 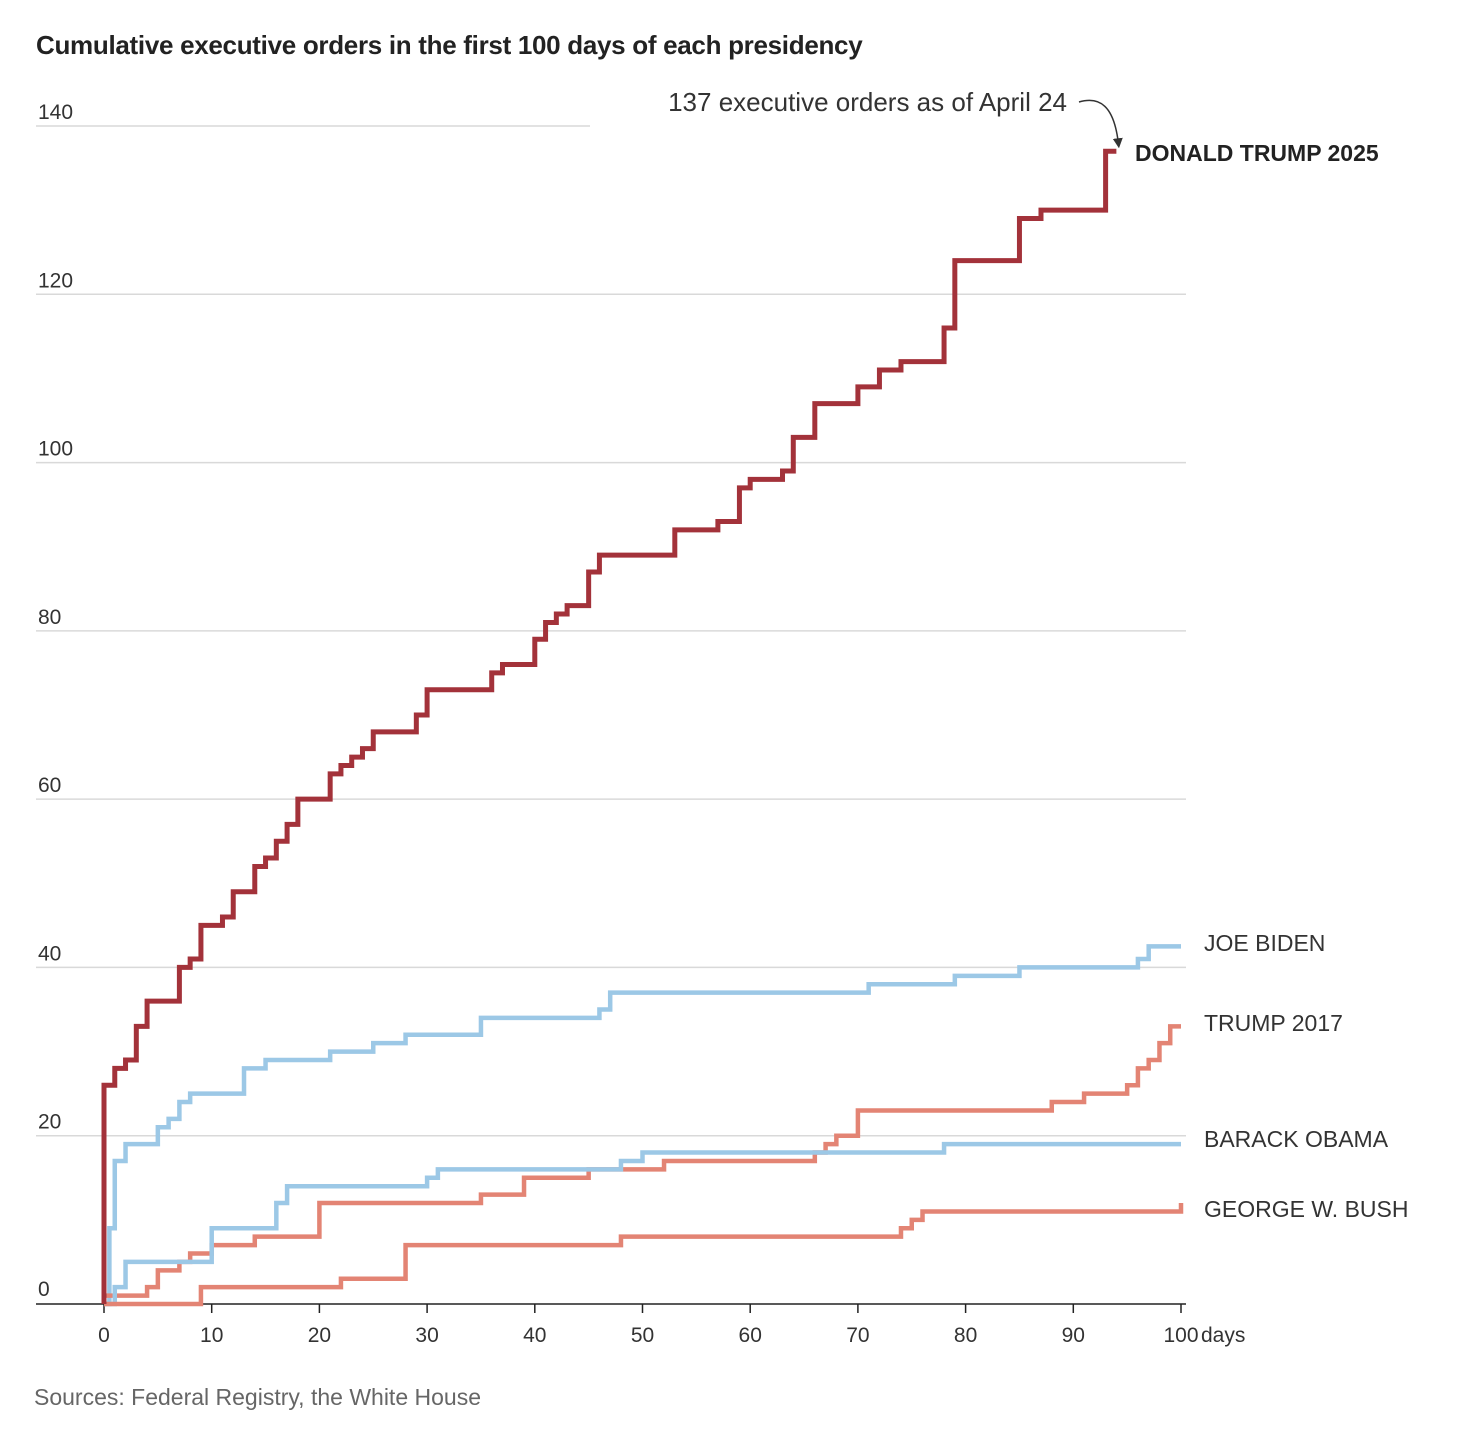 I want to click on y-tick-label: 100, so click(x=55, y=449).